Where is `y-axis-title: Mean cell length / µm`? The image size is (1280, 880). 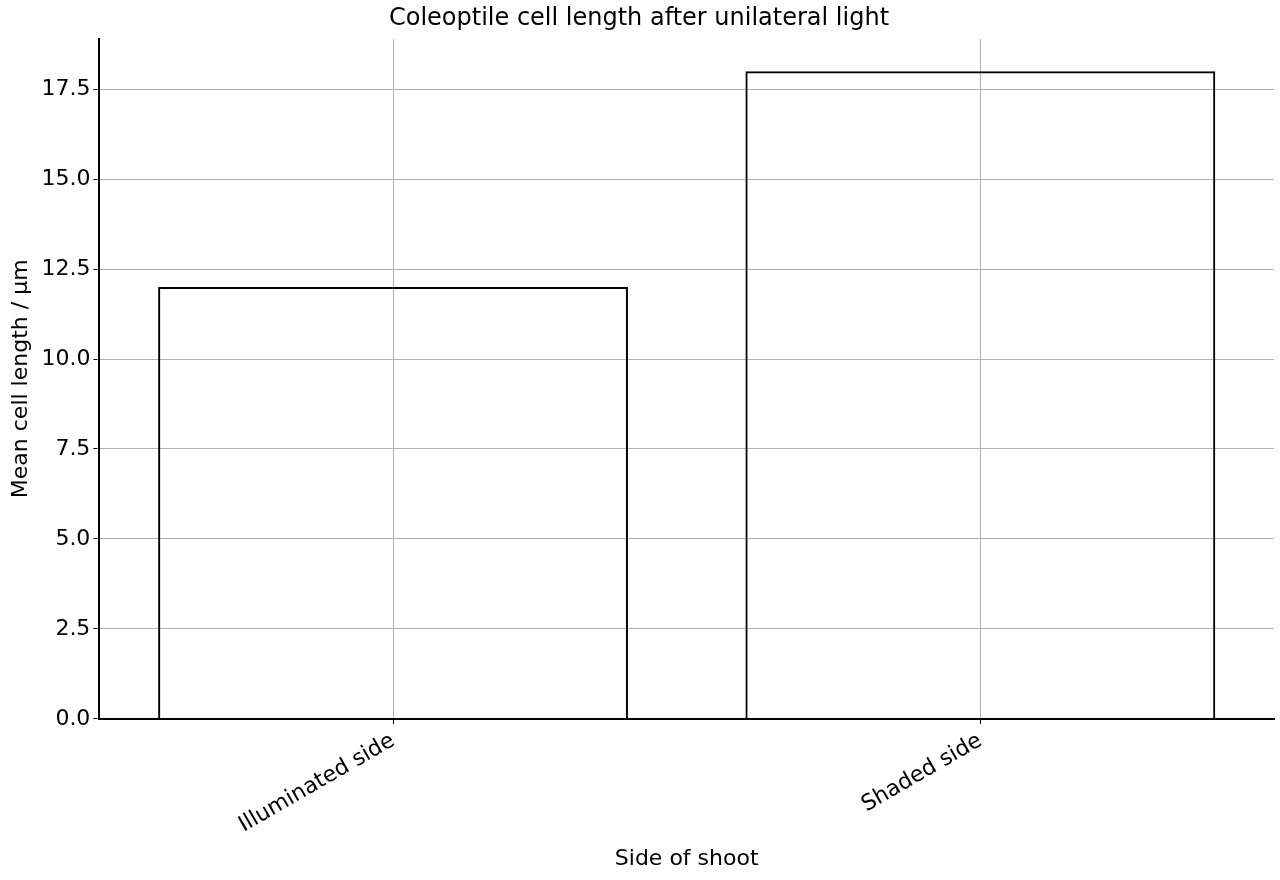 y-axis-title: Mean cell length / µm is located at coordinates (19, 379).